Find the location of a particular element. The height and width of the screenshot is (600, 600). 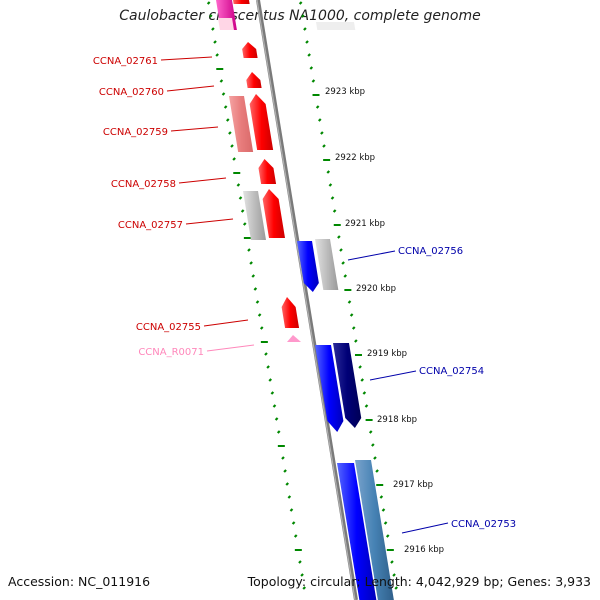

gene-label: CCNA_02754 is located at coordinates (451, 371).